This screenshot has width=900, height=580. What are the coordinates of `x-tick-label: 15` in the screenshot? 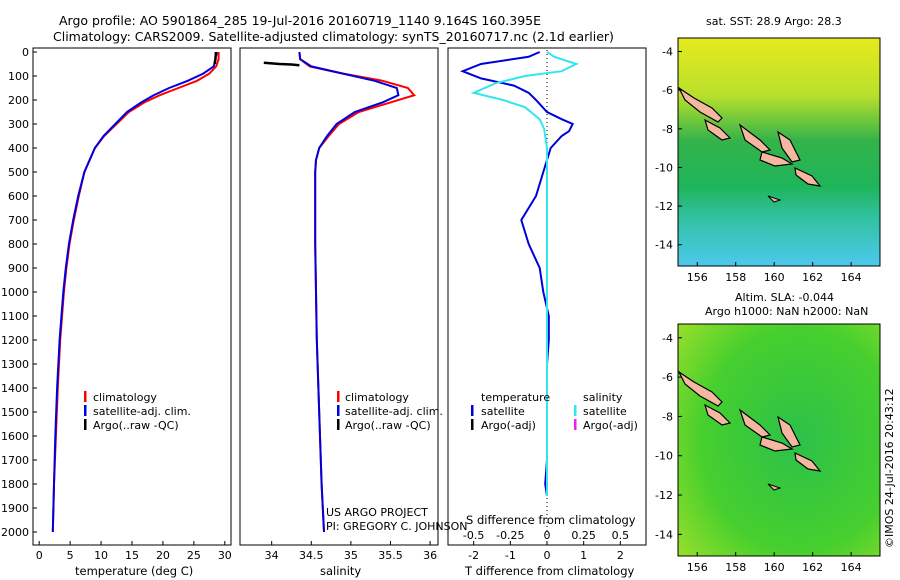 It's located at (132, 555).